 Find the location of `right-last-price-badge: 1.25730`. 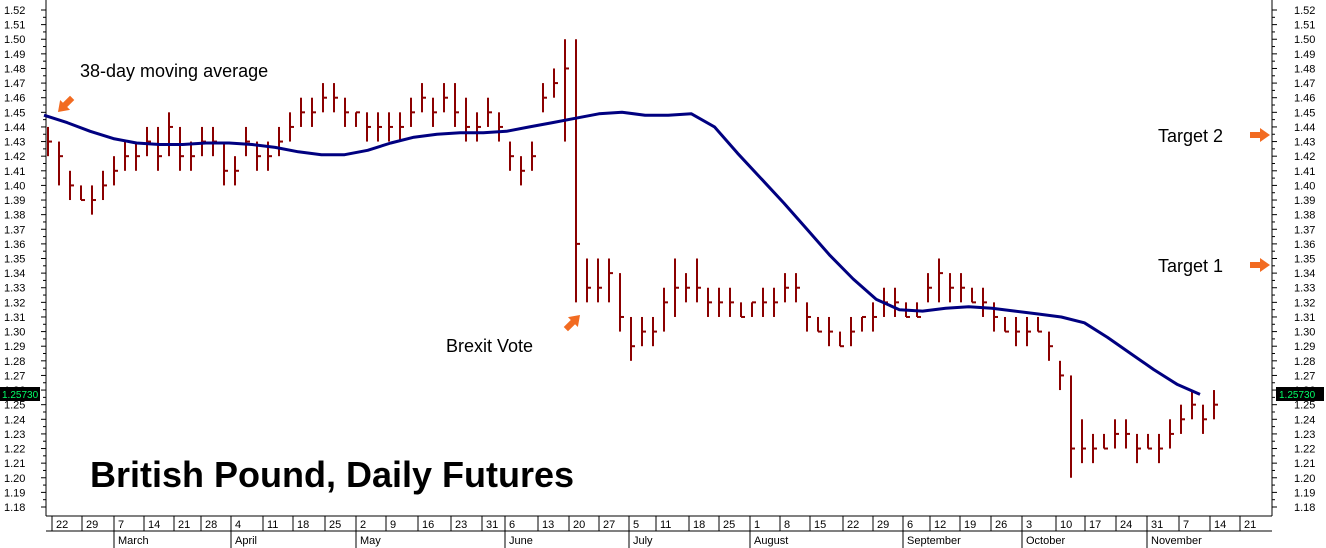

right-last-price-badge: 1.25730 is located at coordinates (1300, 394).